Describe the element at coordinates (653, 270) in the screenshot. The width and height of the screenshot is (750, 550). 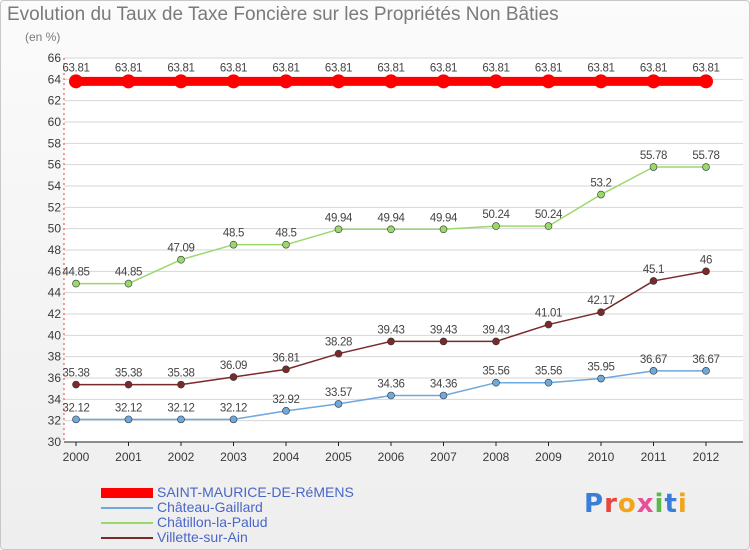
I see `data-label: 45.1` at that location.